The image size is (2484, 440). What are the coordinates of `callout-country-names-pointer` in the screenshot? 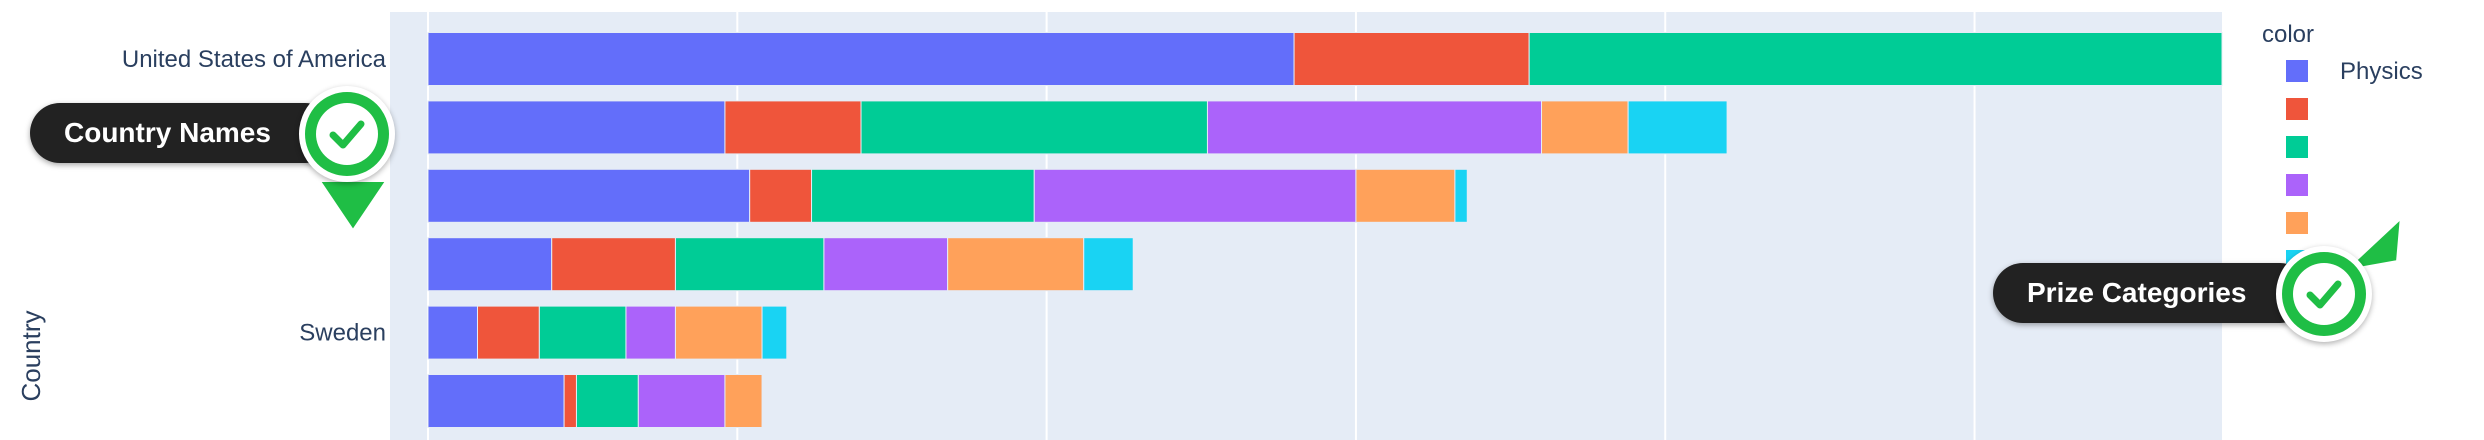 It's located at (353, 206).